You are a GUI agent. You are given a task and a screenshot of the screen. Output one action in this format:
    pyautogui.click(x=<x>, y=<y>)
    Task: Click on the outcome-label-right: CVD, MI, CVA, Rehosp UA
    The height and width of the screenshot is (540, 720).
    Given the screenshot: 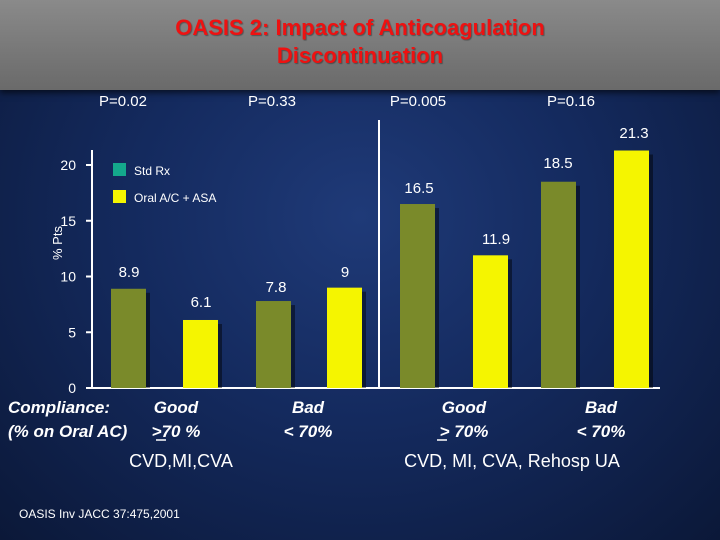 What is the action you would take?
    pyautogui.click(x=512, y=461)
    